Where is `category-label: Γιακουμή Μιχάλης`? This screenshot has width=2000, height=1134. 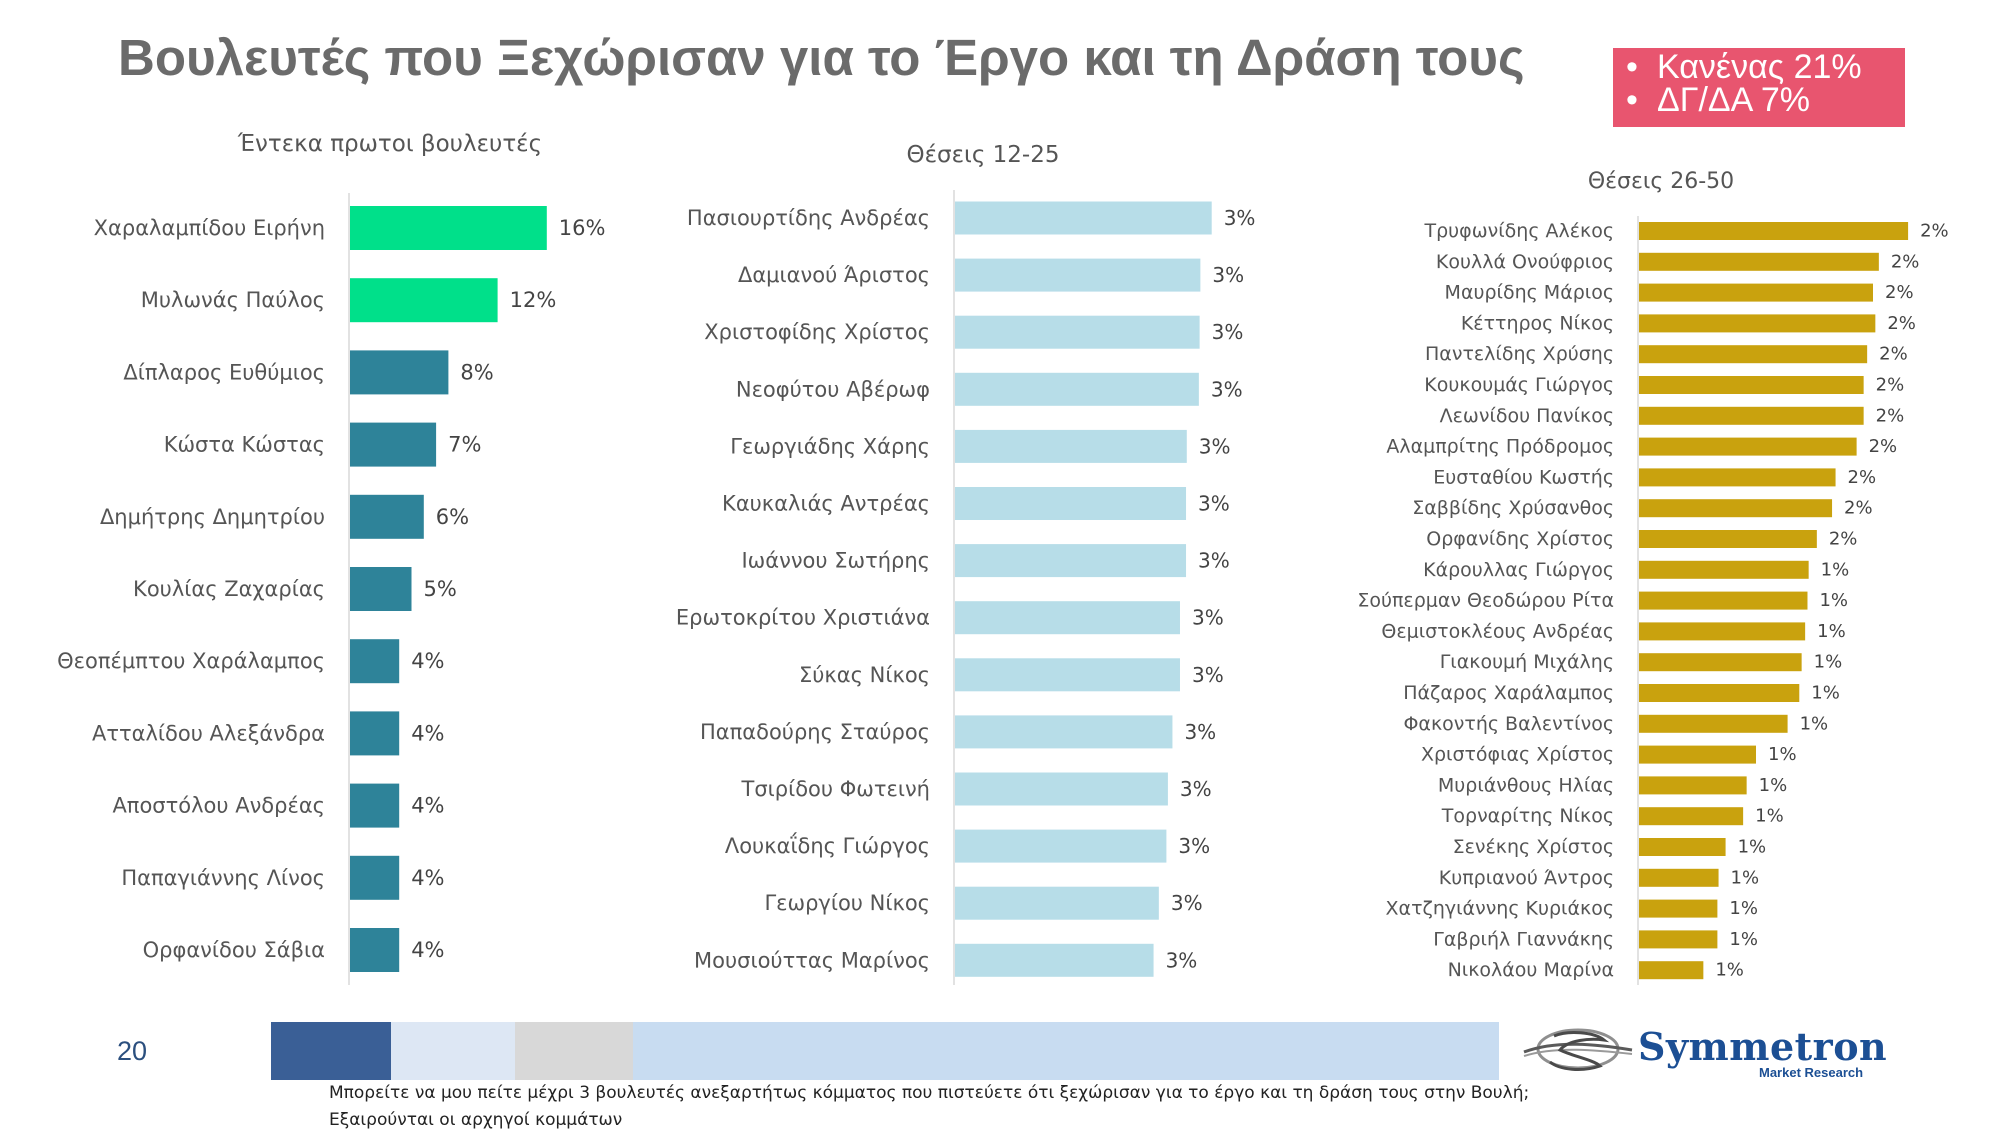 category-label: Γιακουμή Μιχάλης is located at coordinates (1527, 662).